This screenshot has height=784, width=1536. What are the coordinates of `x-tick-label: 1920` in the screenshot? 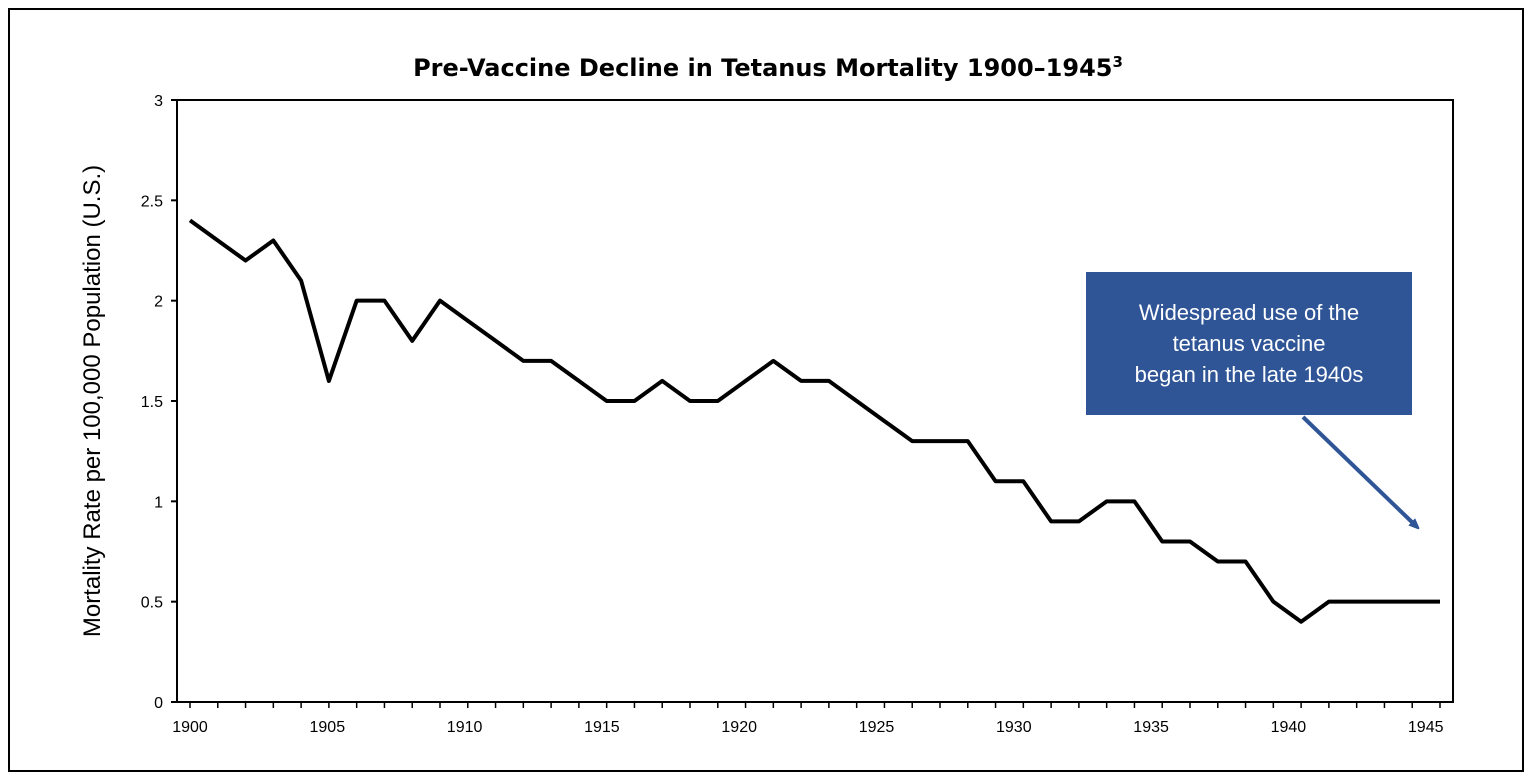 It's located at (739, 727).